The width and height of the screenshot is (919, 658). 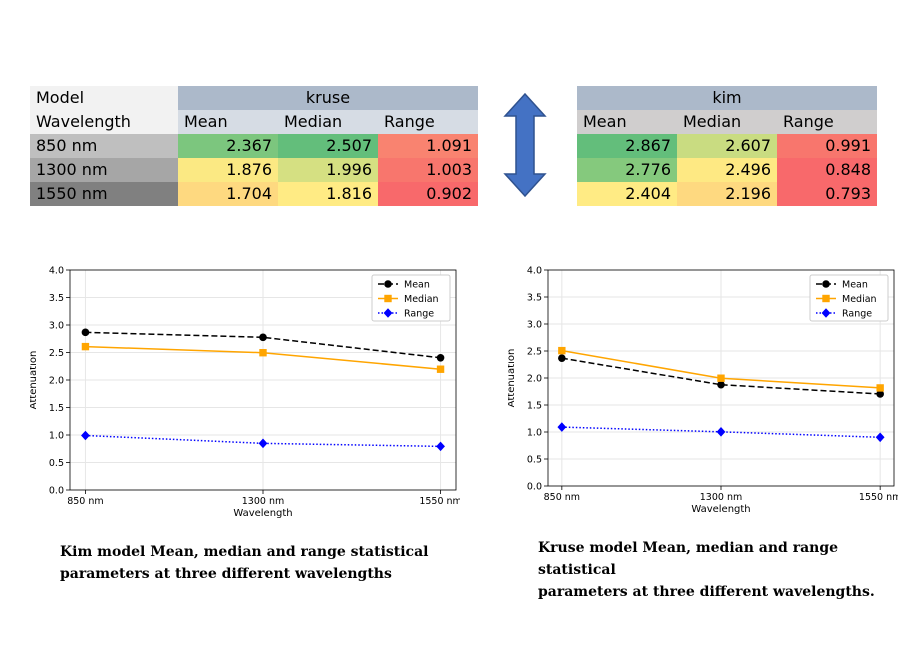 What do you see at coordinates (512, 378) in the screenshot?
I see `kruse-y-axis-label: Attenuation` at bounding box center [512, 378].